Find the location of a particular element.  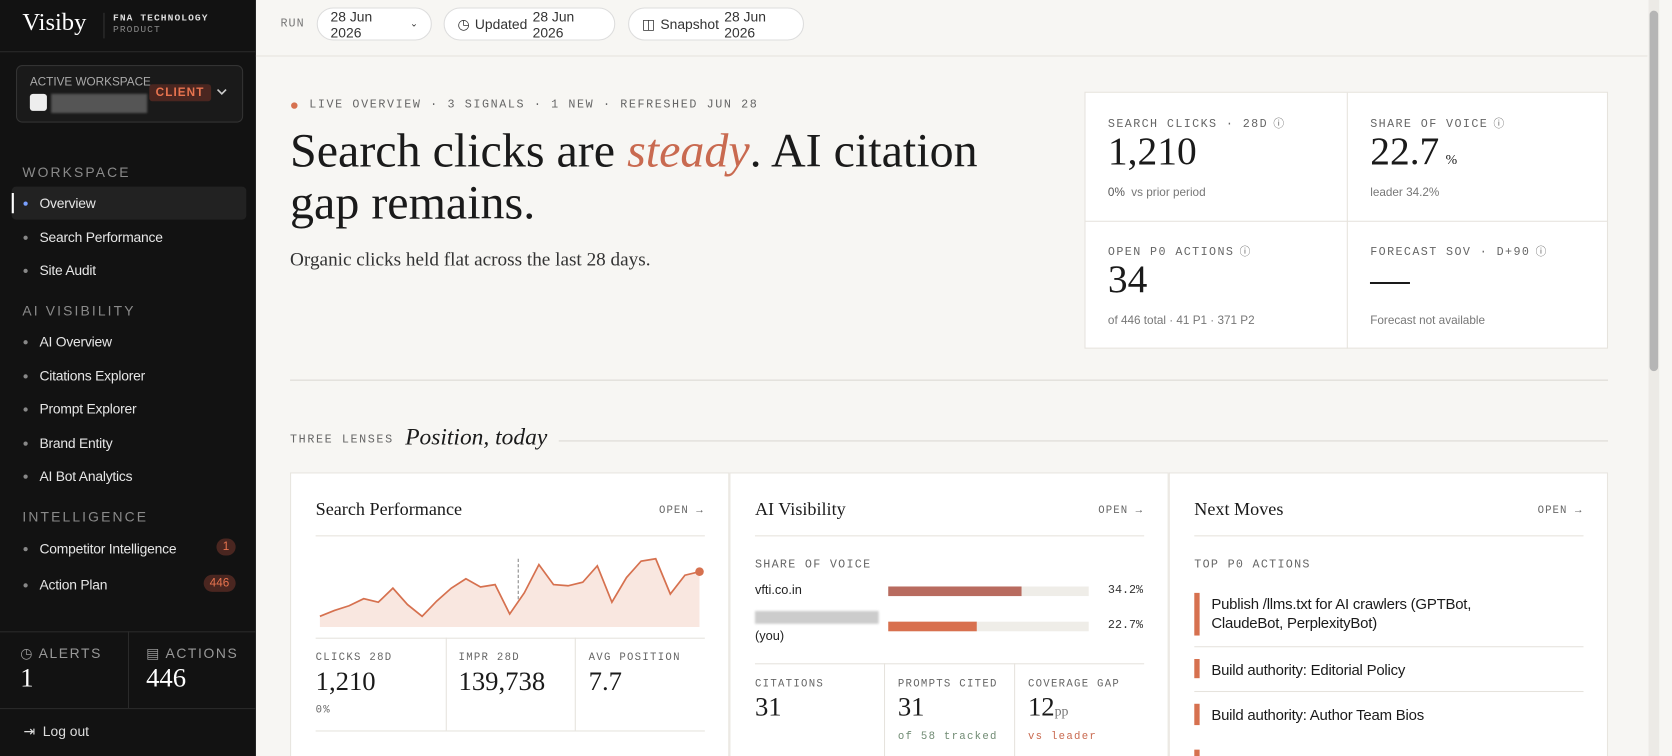

updated-date: 28 Jun 2026 is located at coordinates (553, 23).